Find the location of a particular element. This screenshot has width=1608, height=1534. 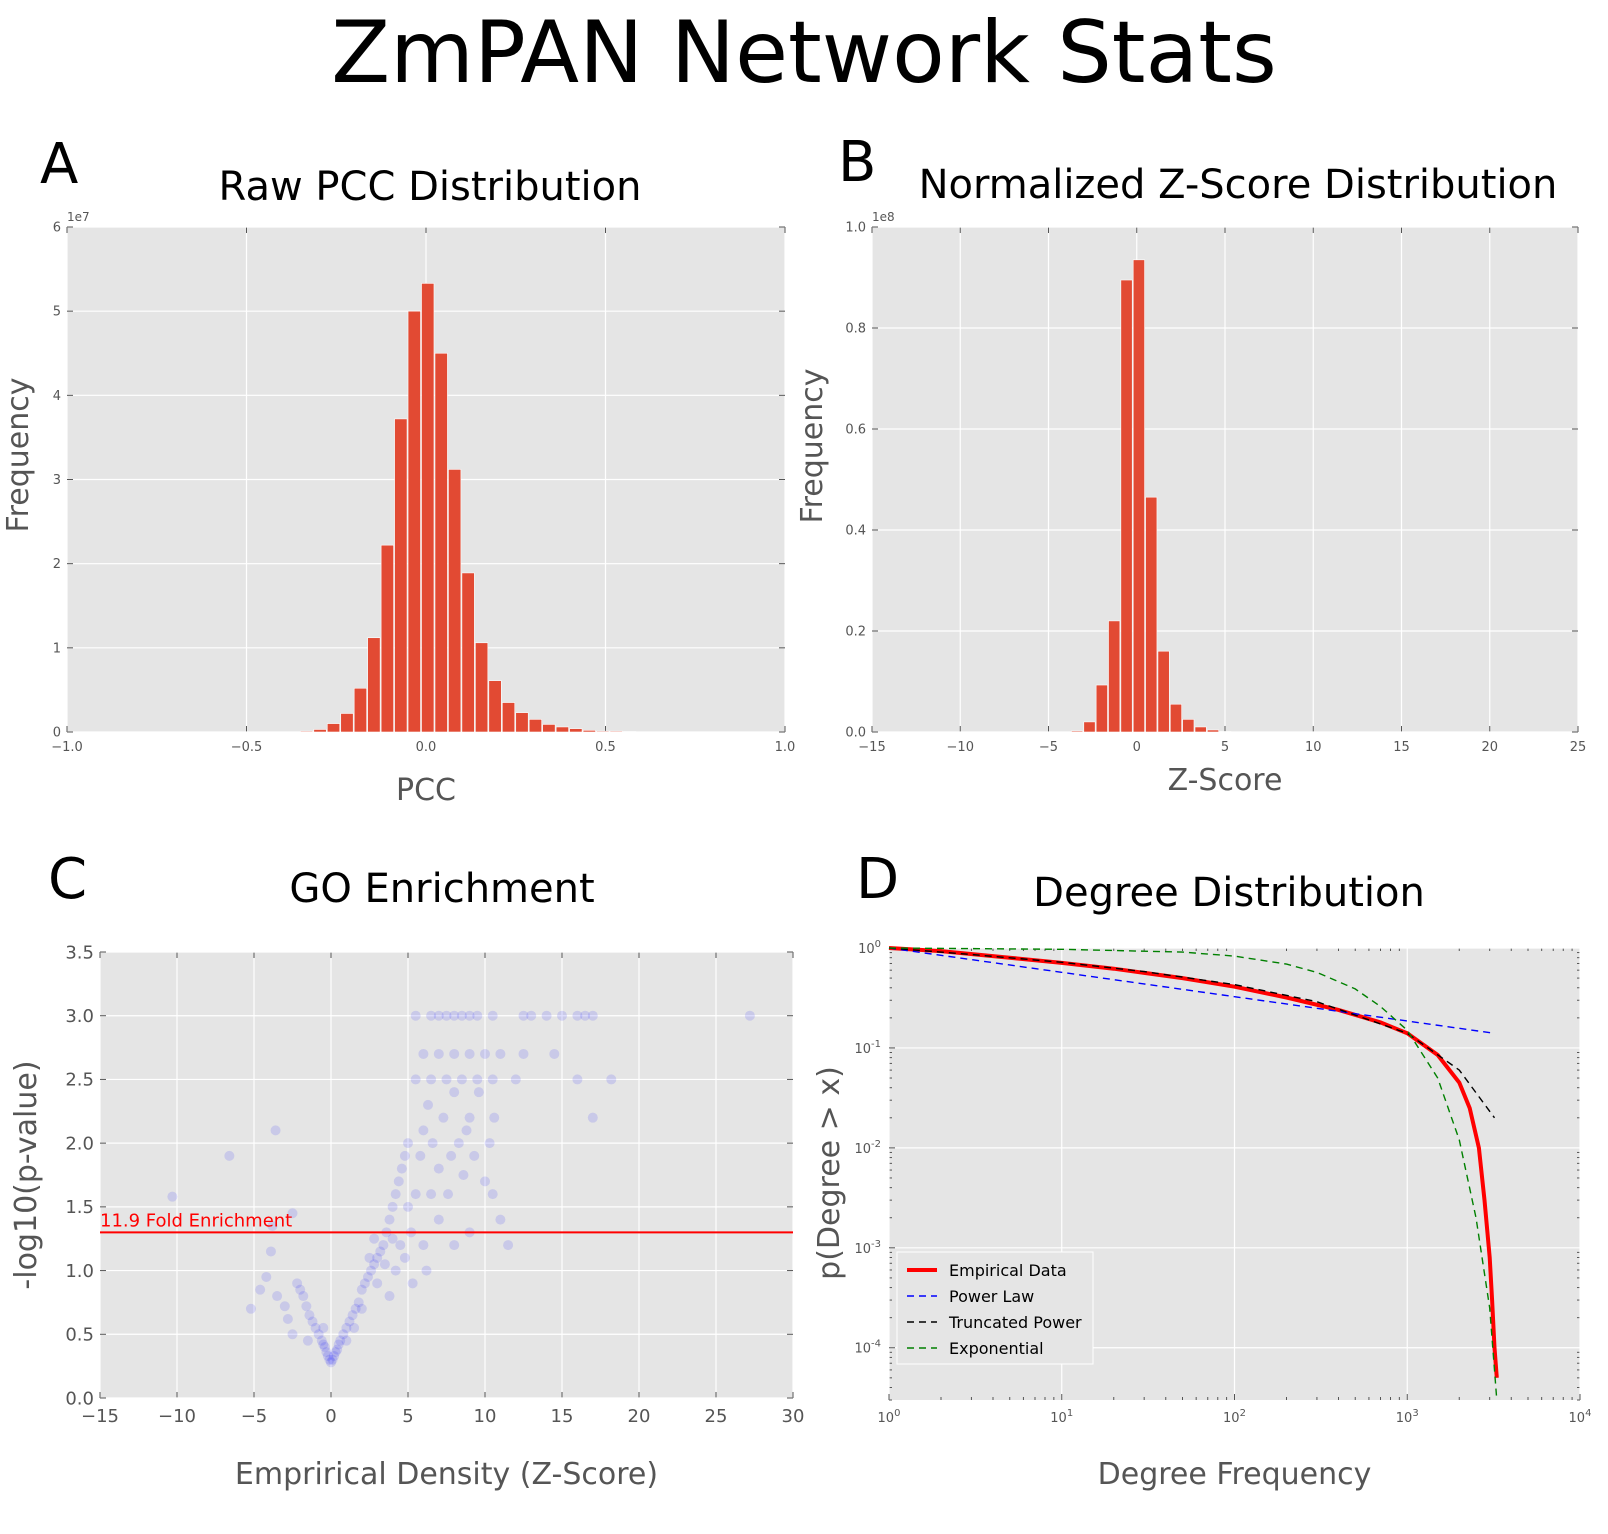

x-tick-label: 0 is located at coordinates (1137, 747).